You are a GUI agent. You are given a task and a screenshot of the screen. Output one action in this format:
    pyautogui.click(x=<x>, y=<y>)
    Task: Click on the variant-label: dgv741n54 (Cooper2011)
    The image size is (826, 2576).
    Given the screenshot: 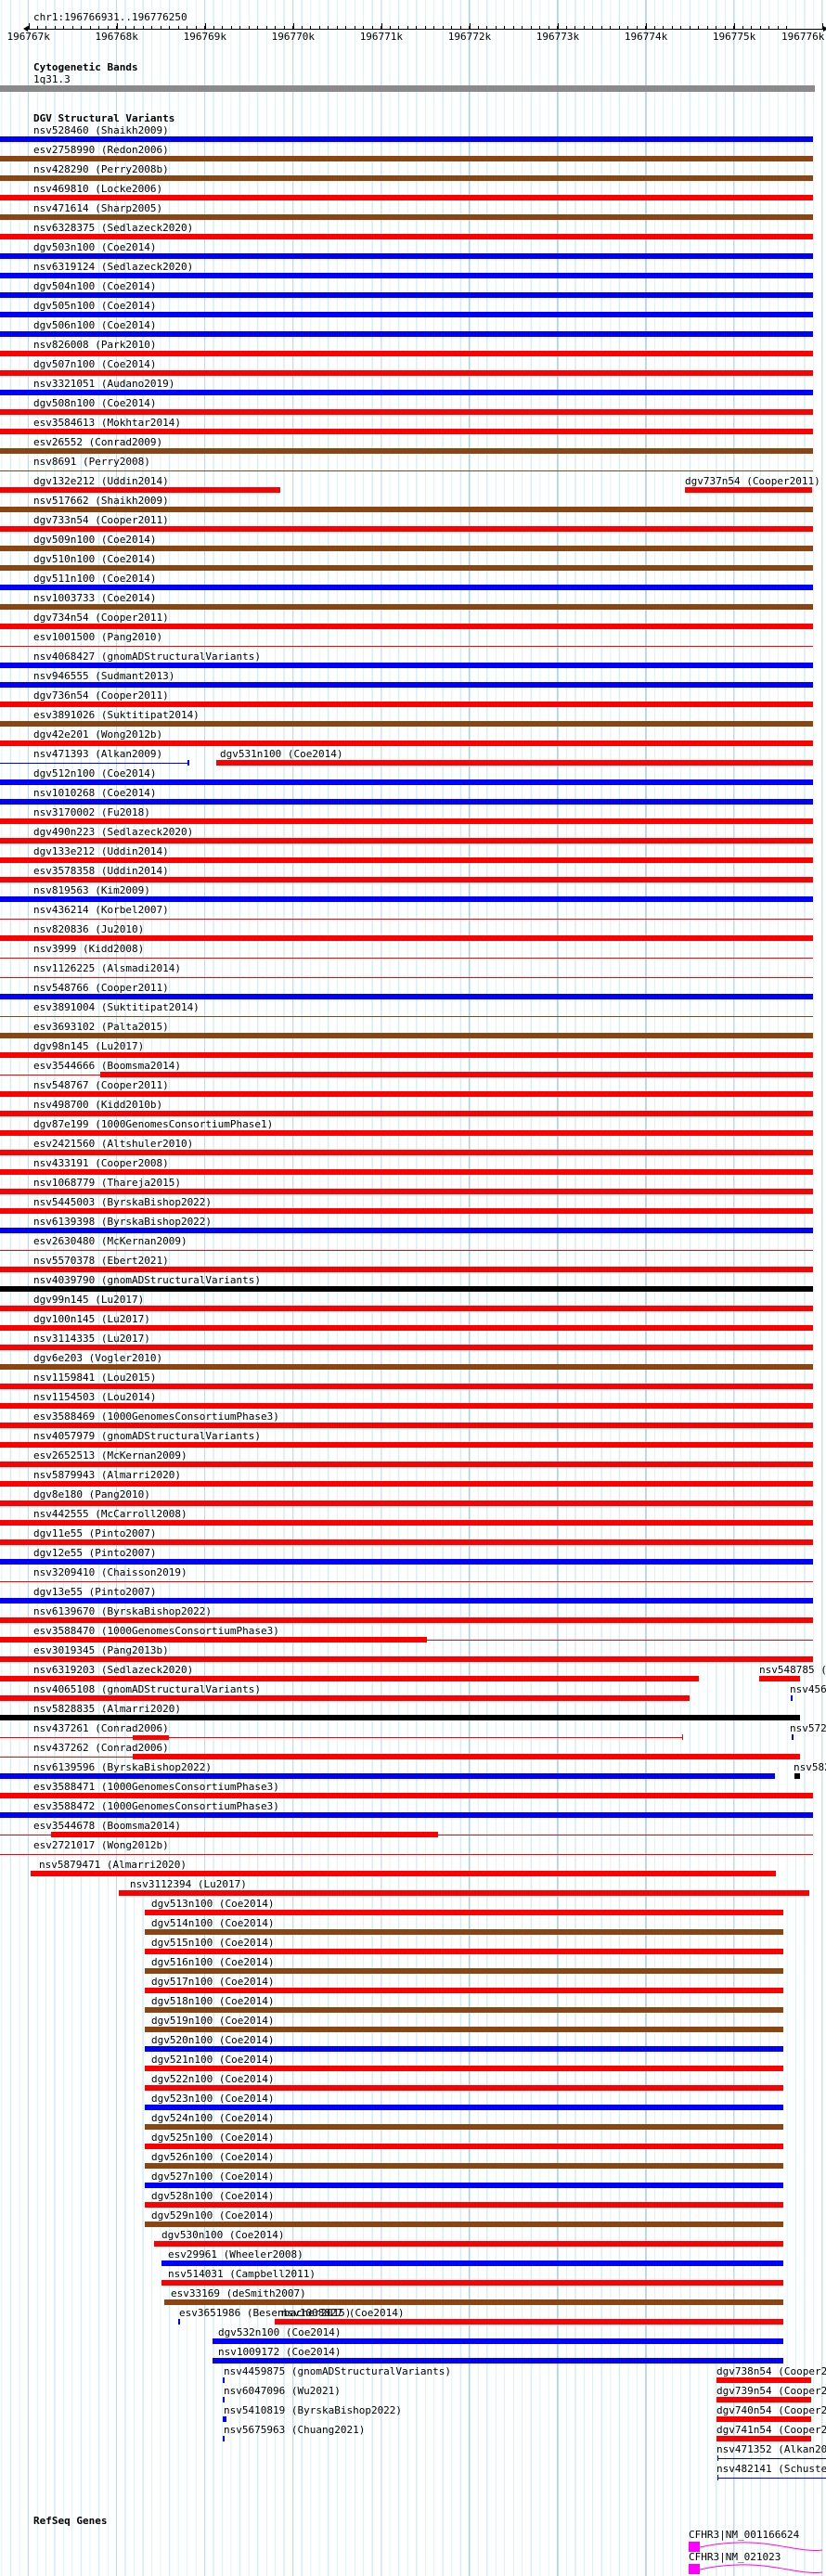 What is the action you would take?
    pyautogui.click(x=771, y=2430)
    